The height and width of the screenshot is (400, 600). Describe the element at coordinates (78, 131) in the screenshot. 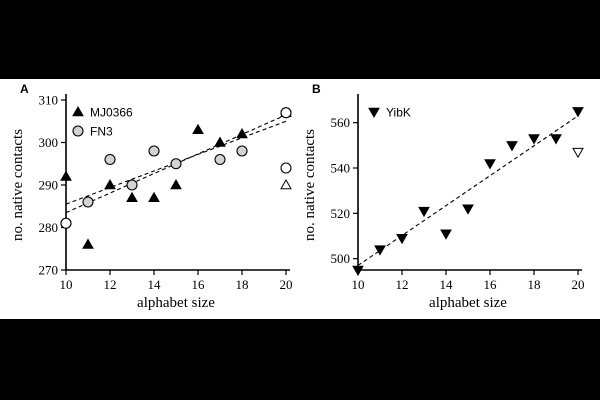

I see `fn3-legend-marker` at that location.